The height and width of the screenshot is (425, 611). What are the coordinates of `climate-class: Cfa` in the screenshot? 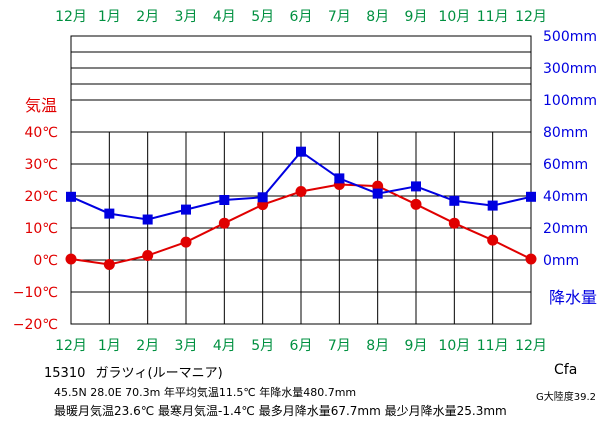 It's located at (566, 370).